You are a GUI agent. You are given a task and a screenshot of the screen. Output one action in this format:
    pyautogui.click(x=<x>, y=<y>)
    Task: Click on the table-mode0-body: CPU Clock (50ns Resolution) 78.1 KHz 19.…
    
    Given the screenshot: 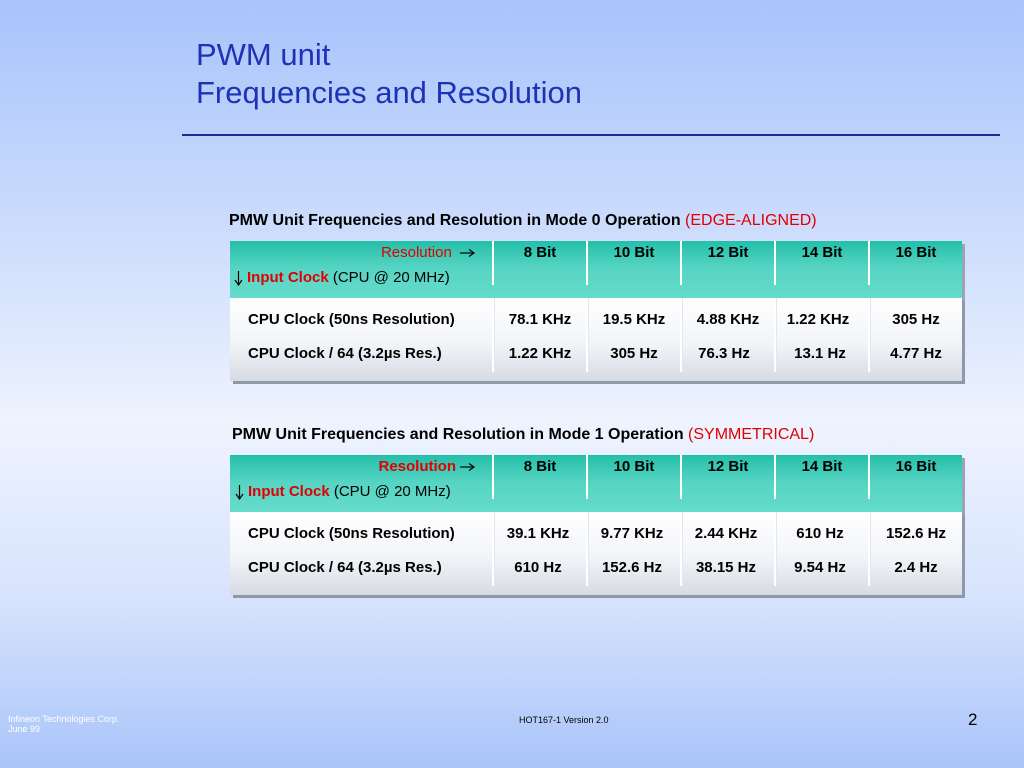 What is the action you would take?
    pyautogui.click(x=596, y=339)
    